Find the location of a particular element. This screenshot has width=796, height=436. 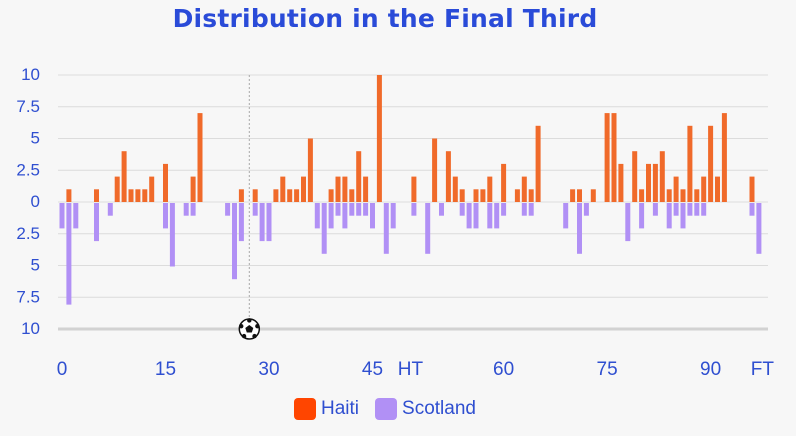

x-tick-label: 45 is located at coordinates (372, 369).